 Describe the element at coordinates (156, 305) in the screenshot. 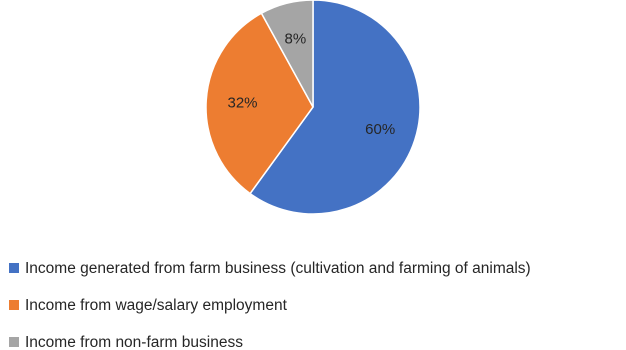

I see `legend-label-2: Income from wage/salary employment` at that location.